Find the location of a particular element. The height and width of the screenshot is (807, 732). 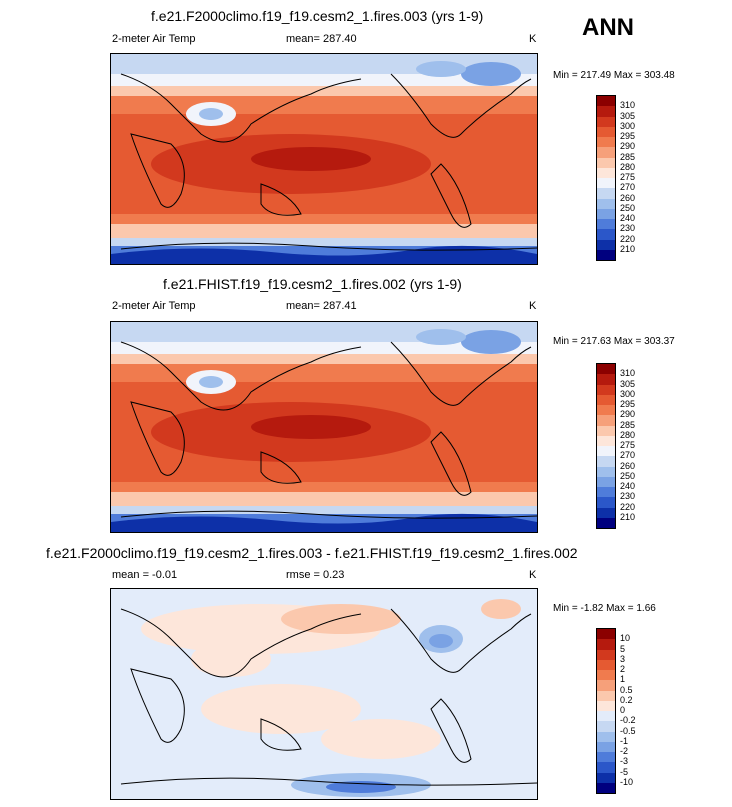

panel-2-mean-label: mean= 287.41 is located at coordinates (321, 306).